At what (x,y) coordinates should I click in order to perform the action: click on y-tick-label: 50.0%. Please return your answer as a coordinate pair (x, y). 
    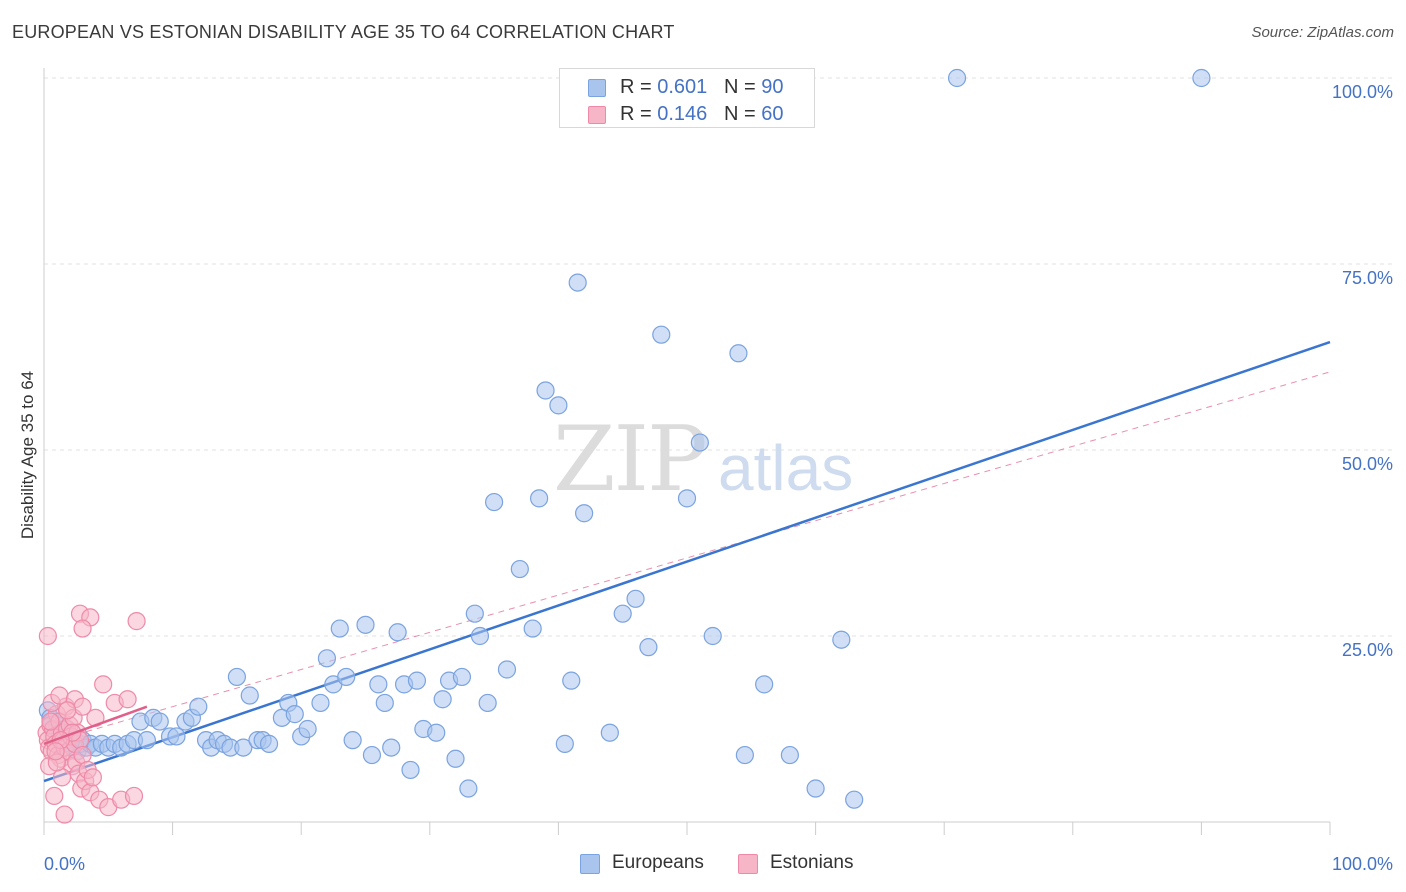
    Looking at the image, I should click on (1367, 464).